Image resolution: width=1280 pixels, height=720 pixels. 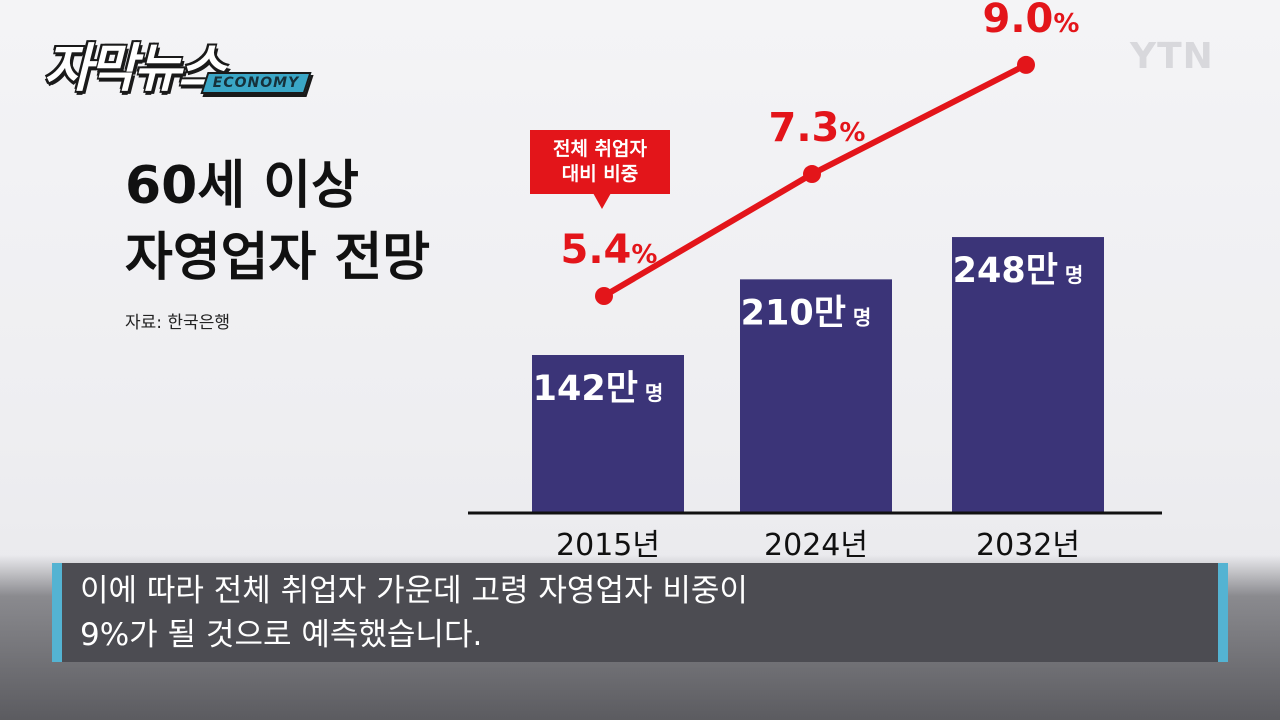 I want to click on bar-2015년, so click(x=608, y=434).